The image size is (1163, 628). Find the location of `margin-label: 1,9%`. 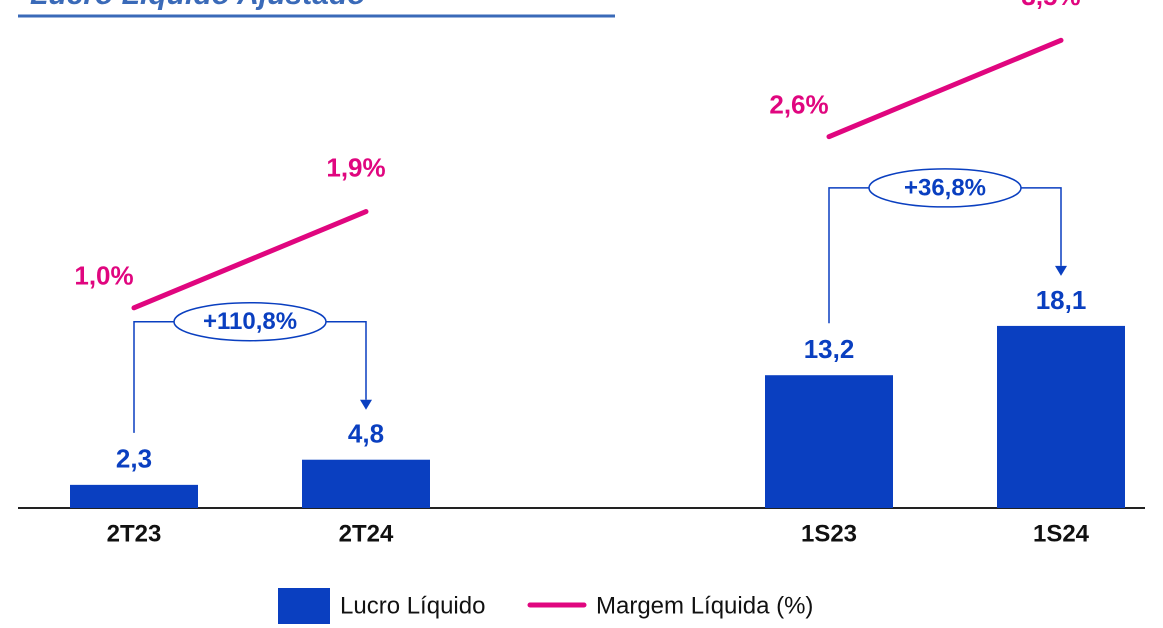

margin-label: 1,9% is located at coordinates (355, 167).